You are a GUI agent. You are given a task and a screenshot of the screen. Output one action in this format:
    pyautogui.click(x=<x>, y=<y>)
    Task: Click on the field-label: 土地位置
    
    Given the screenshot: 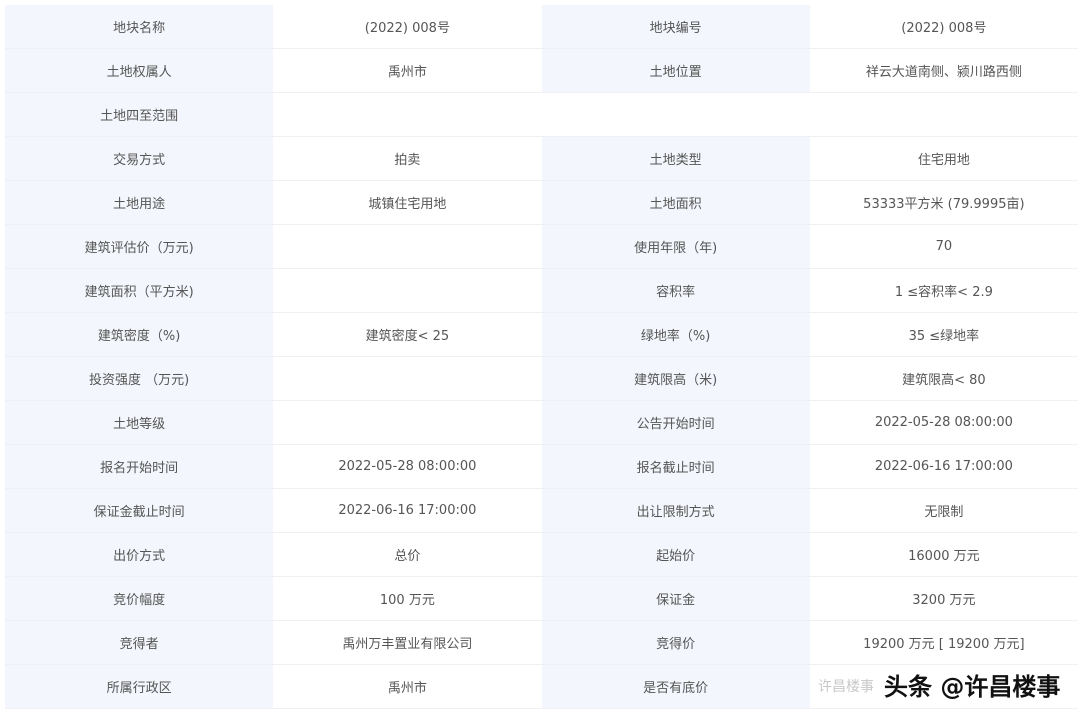 What is the action you would take?
    pyautogui.click(x=675, y=70)
    